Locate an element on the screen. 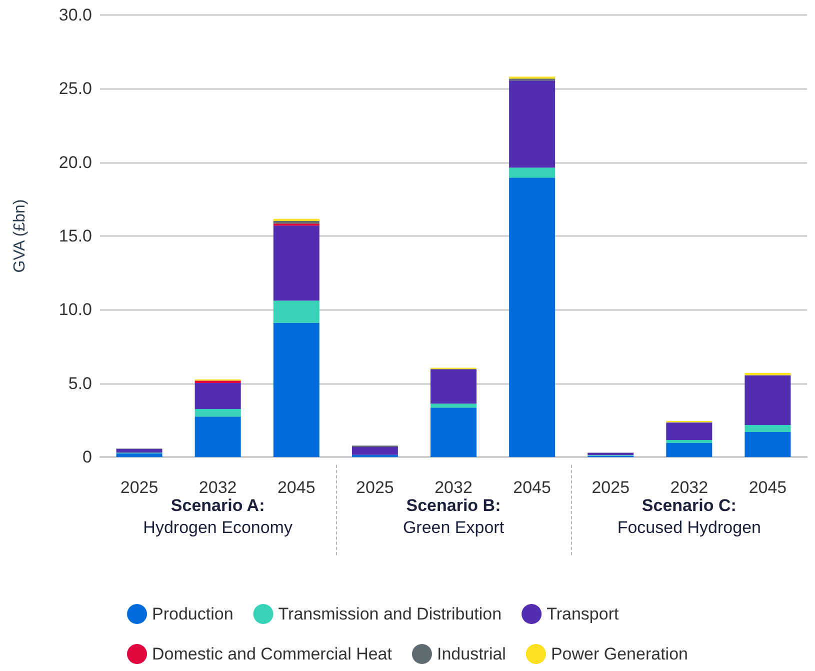 This screenshot has width=815, height=671. y-tick-label: 25.0 is located at coordinates (75, 88).